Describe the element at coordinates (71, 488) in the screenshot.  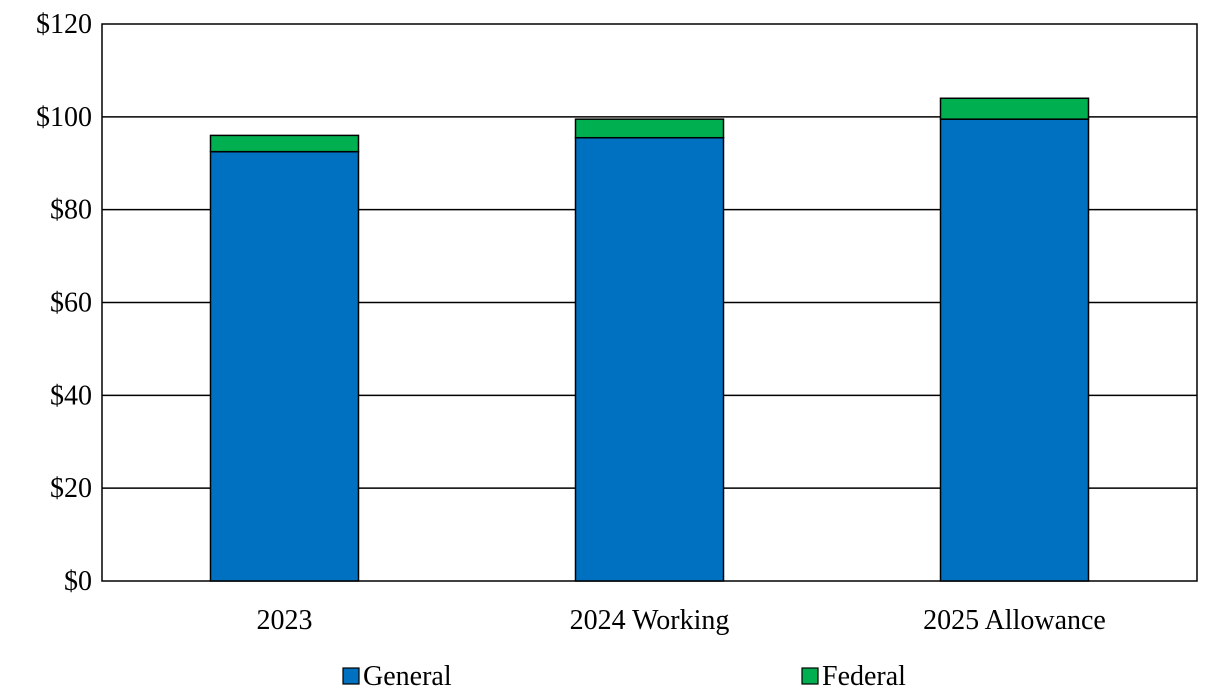
I see `y-tick-label: $20` at that location.